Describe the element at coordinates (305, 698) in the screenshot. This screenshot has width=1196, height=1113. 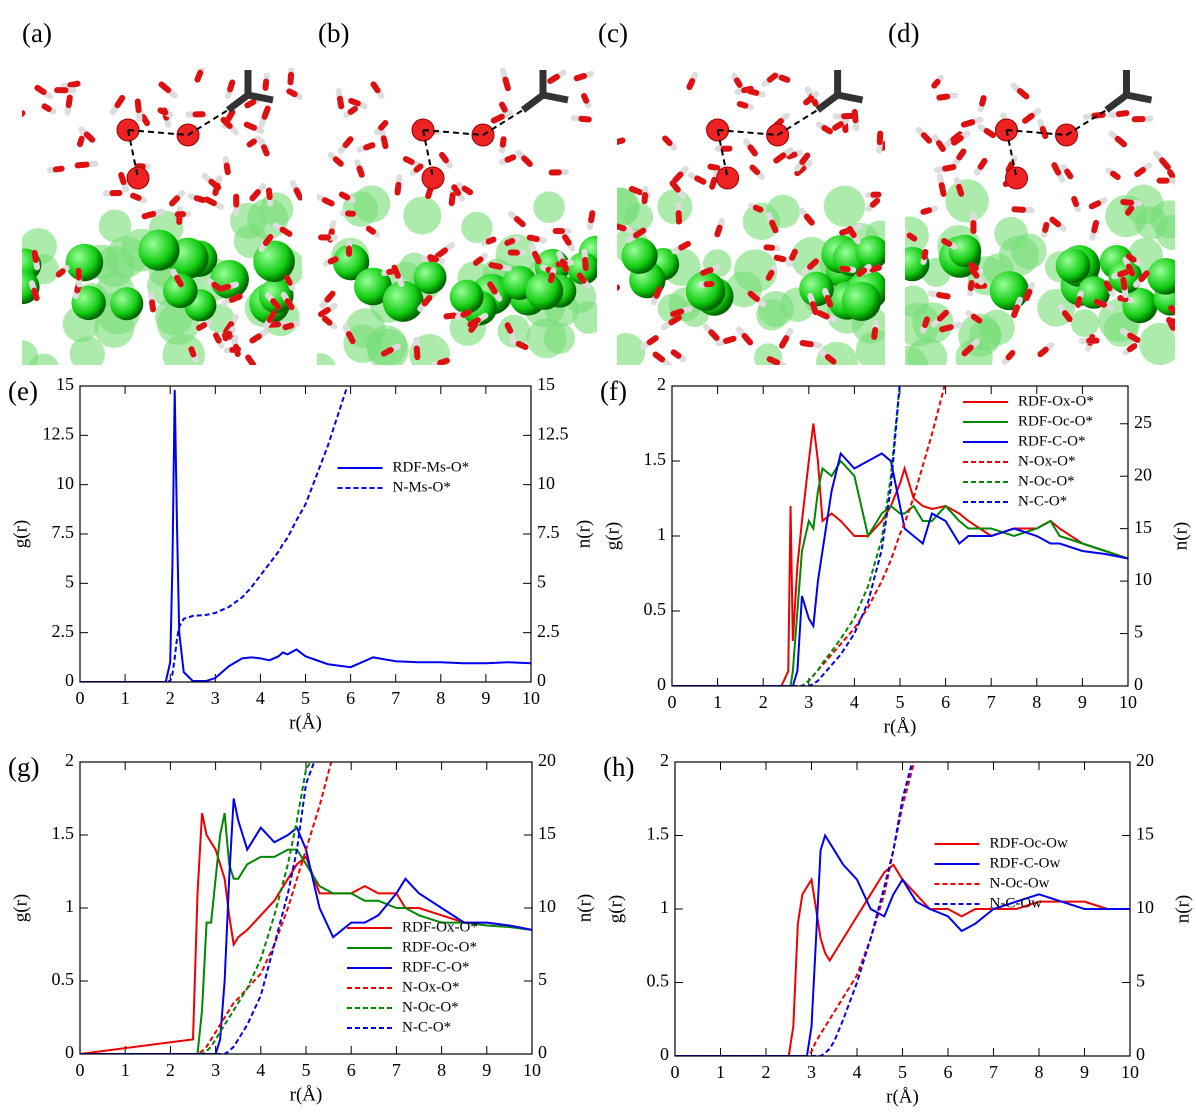
I see `x-tick-label: 5` at that location.